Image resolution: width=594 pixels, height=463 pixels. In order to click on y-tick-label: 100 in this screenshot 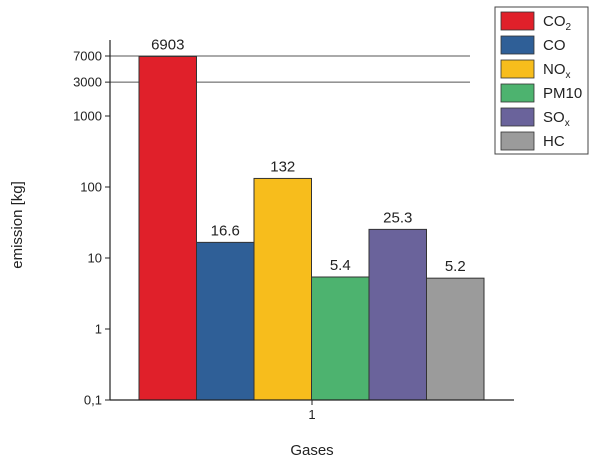, I will do `click(91, 187)`.